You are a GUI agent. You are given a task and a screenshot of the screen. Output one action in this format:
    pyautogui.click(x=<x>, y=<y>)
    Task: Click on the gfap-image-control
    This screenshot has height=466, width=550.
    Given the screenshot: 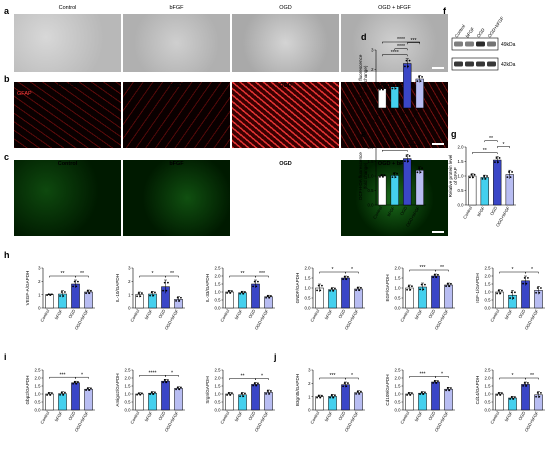 What is the action you would take?
    pyautogui.click(x=67, y=115)
    